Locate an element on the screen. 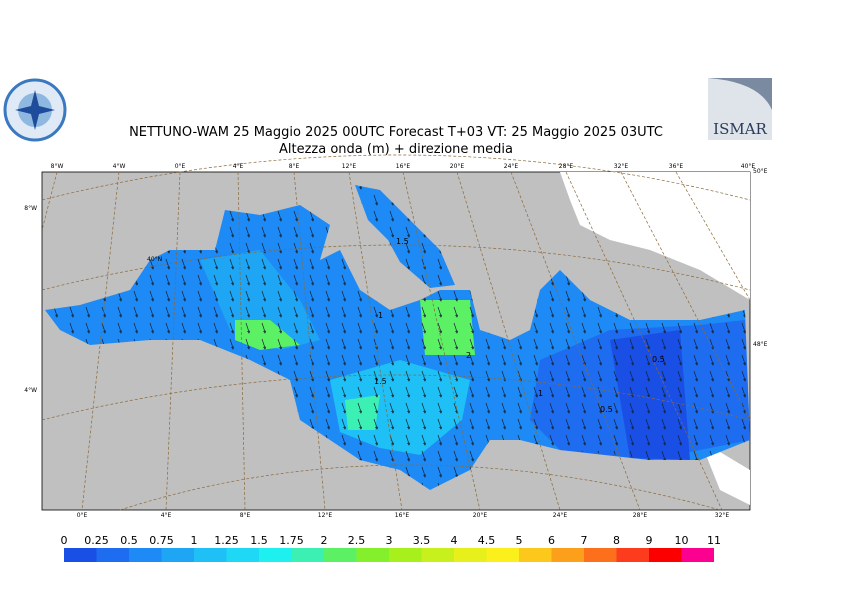 The width and height of the screenshot is (842, 600). logo-text: ISMAR is located at coordinates (740, 129).